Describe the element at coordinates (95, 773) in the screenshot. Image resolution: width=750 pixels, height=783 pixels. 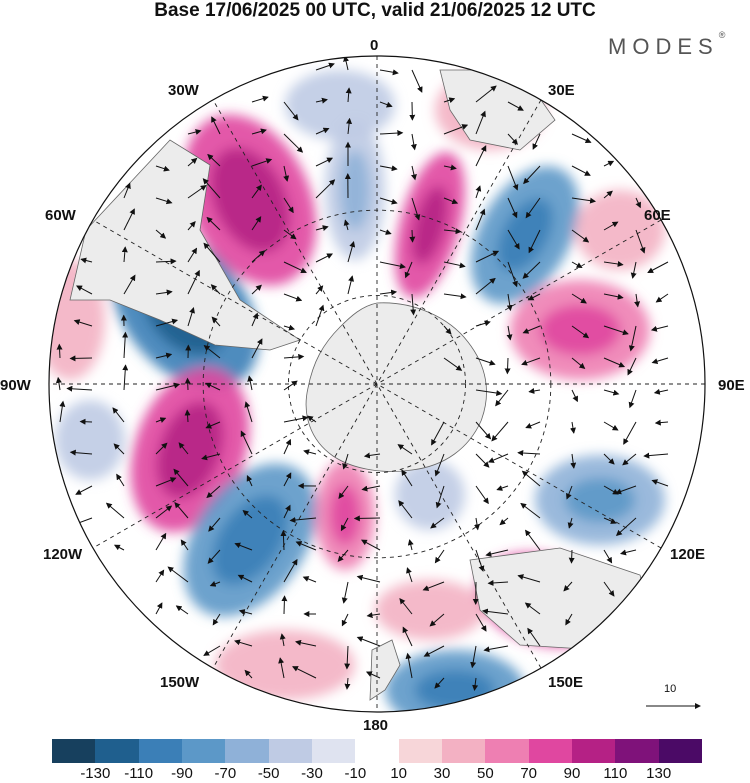
I see `colorbar-tick-label: -130` at that location.